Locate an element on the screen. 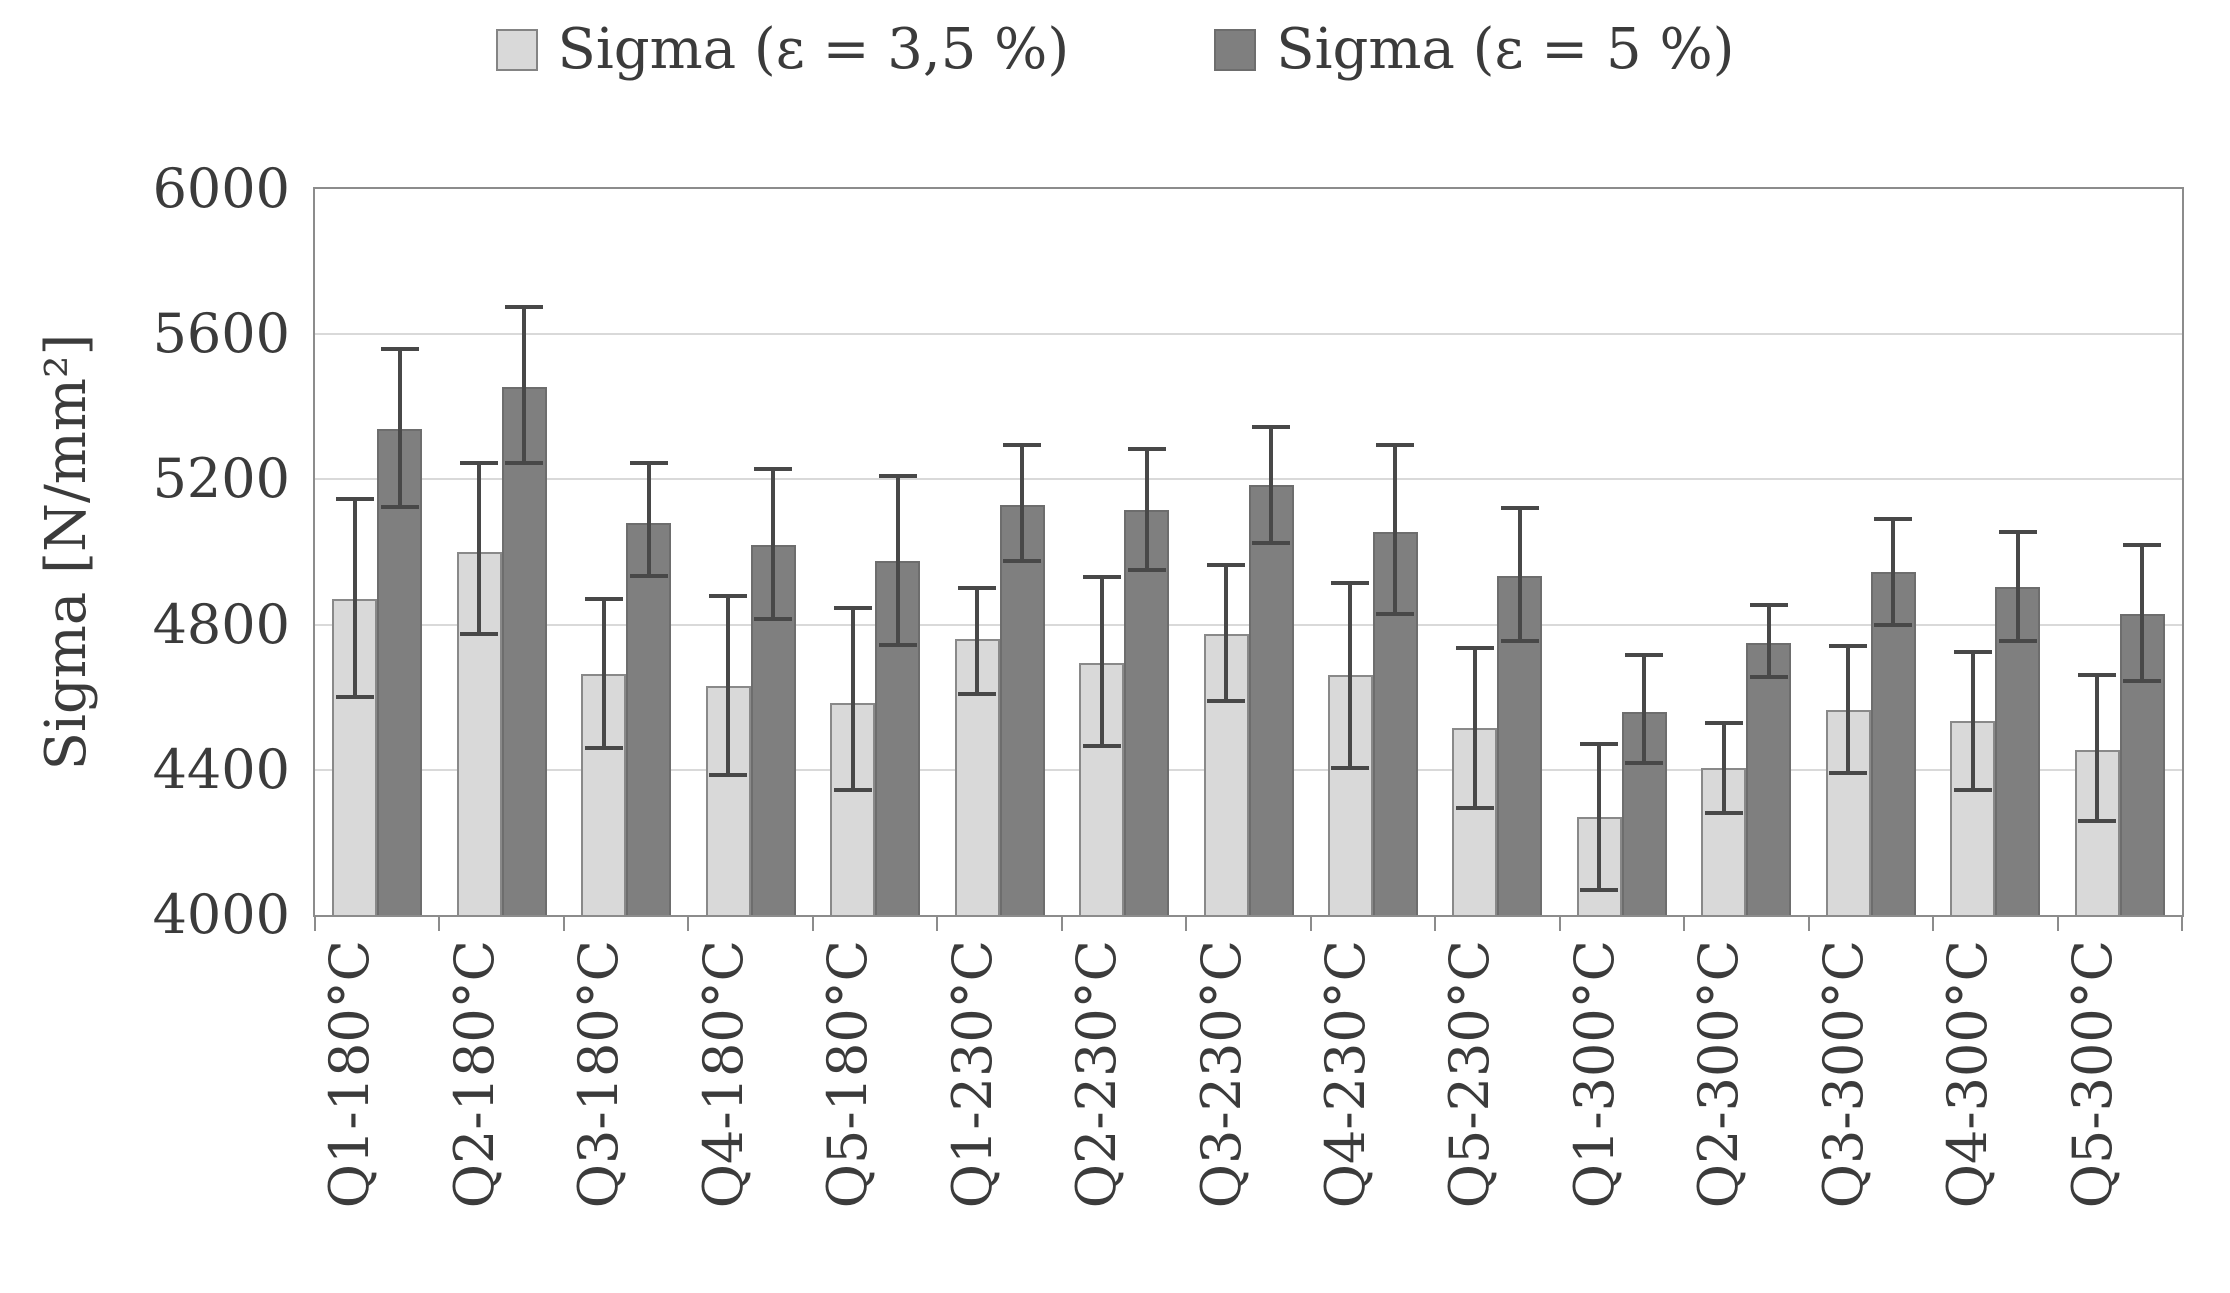  x-category-label: Q1-180°C is located at coordinates (350, 1074).